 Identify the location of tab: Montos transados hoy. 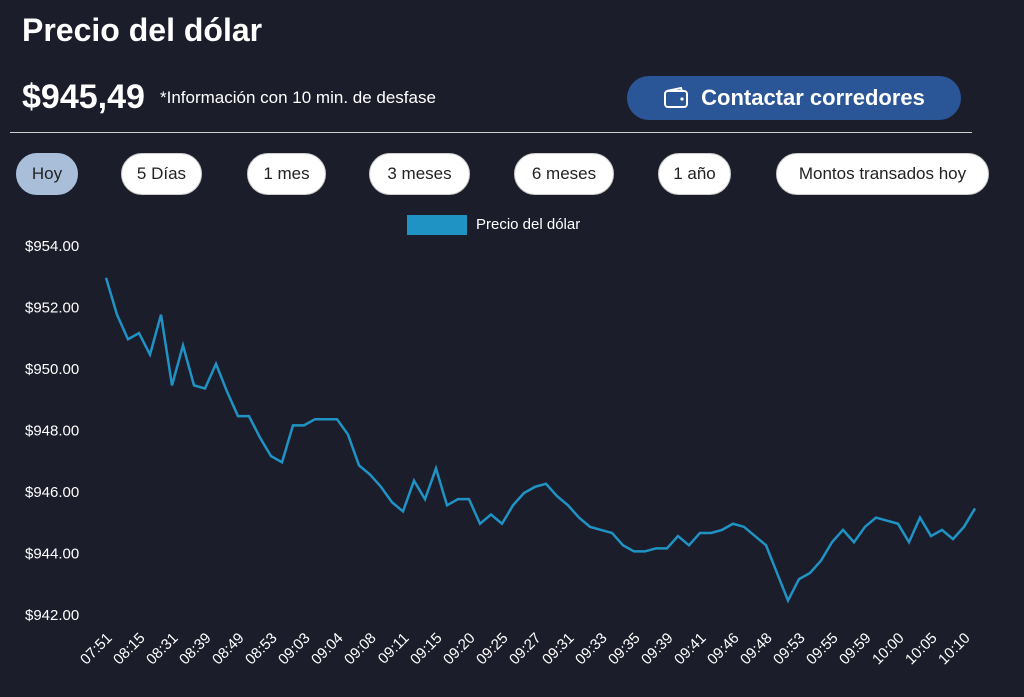
(882, 174).